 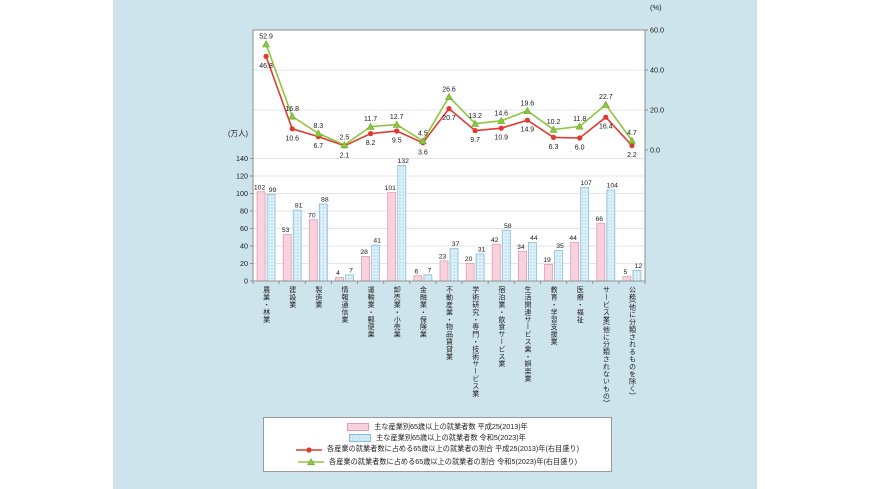 I want to click on right-axis-unit-label: (%), so click(x=656, y=7).